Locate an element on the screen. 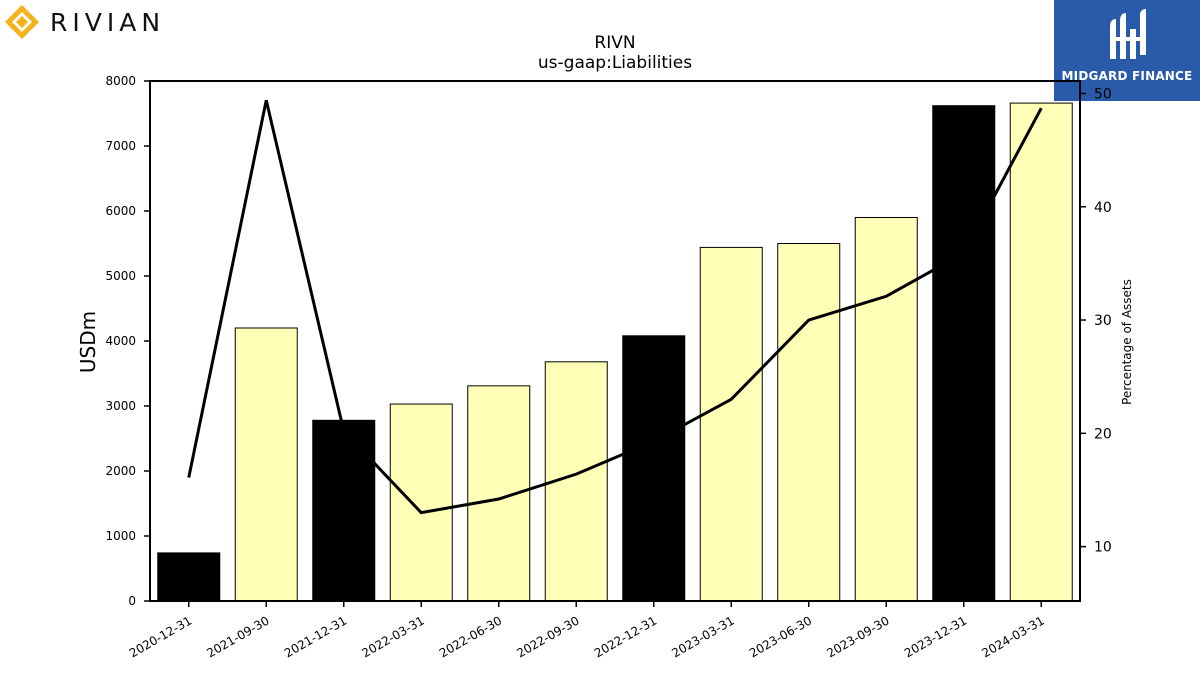  y-tick-label: 7000 is located at coordinates (120, 146).